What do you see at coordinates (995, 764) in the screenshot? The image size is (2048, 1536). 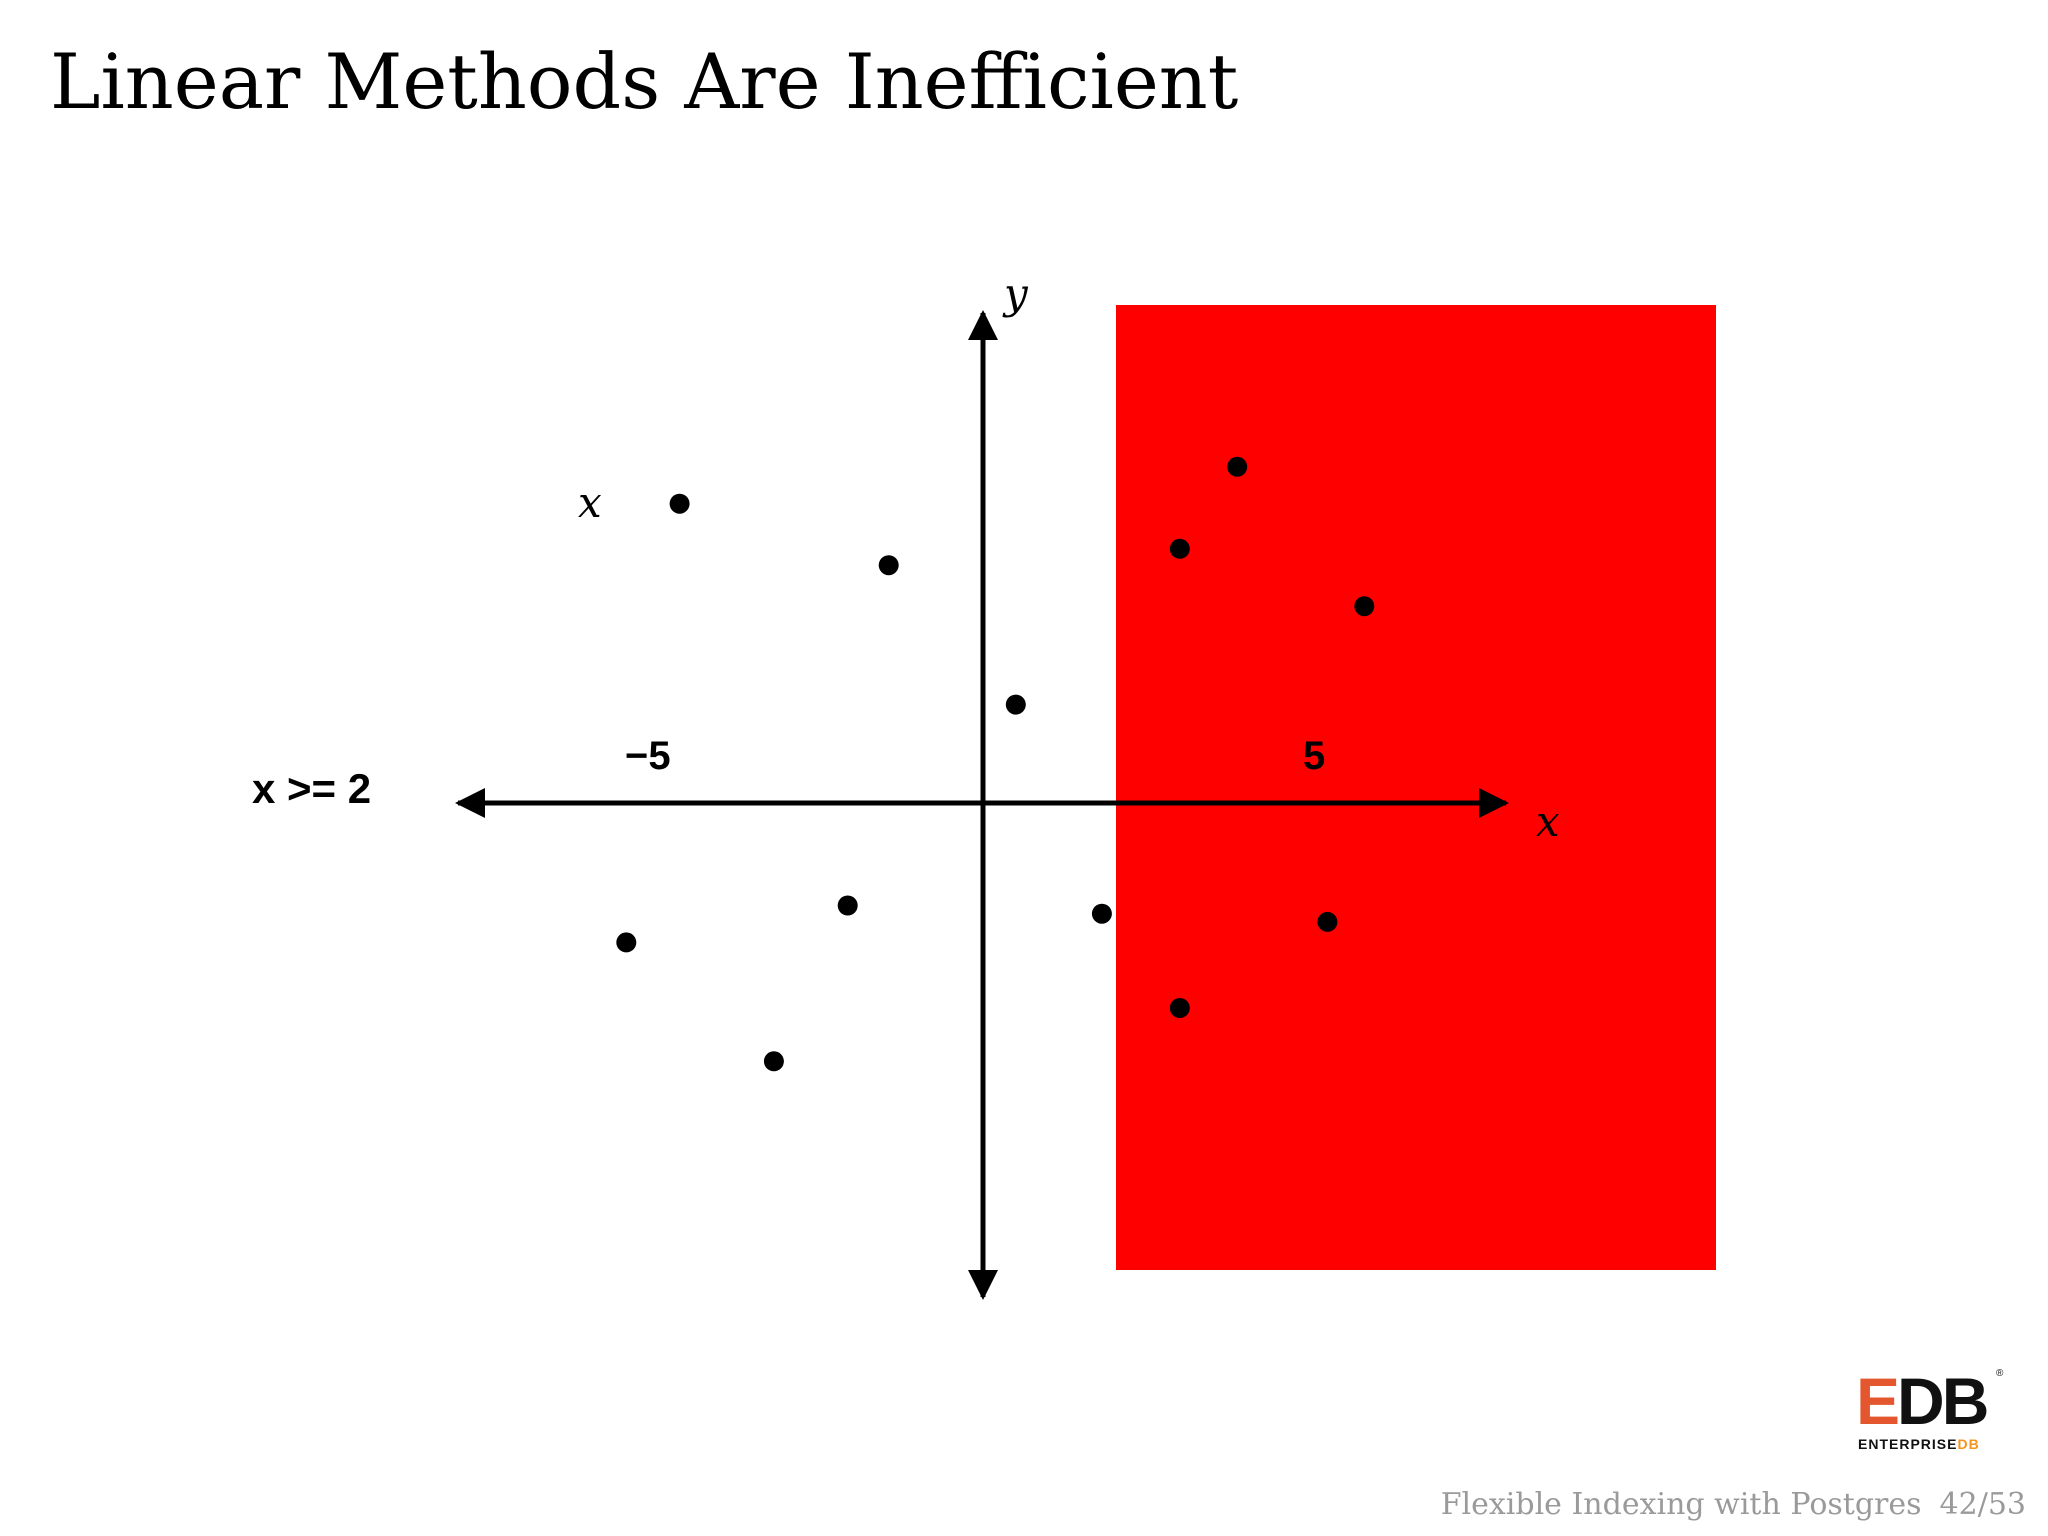 I see `data-points` at bounding box center [995, 764].